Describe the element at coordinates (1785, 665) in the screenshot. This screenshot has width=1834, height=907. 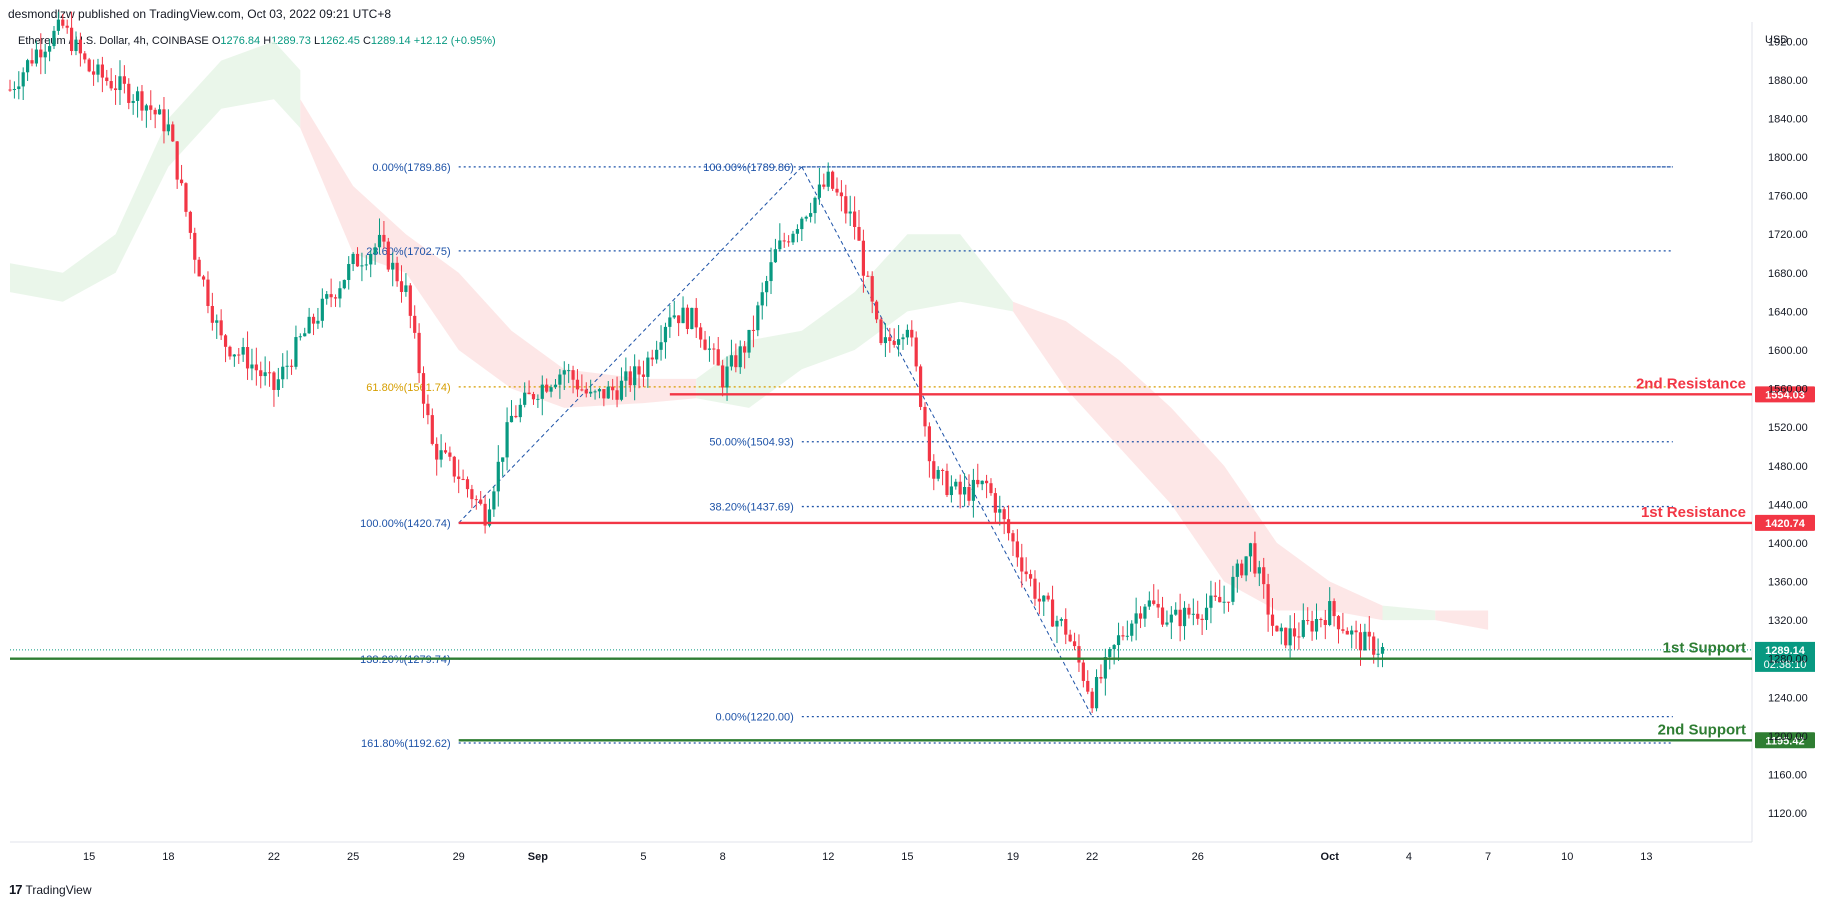
I see `bar-countdown-text: 02:38:10` at that location.